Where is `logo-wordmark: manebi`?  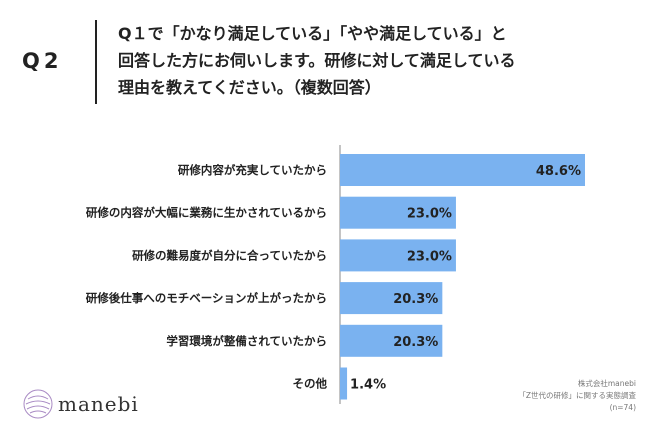 logo-wordmark: manebi is located at coordinates (98, 404).